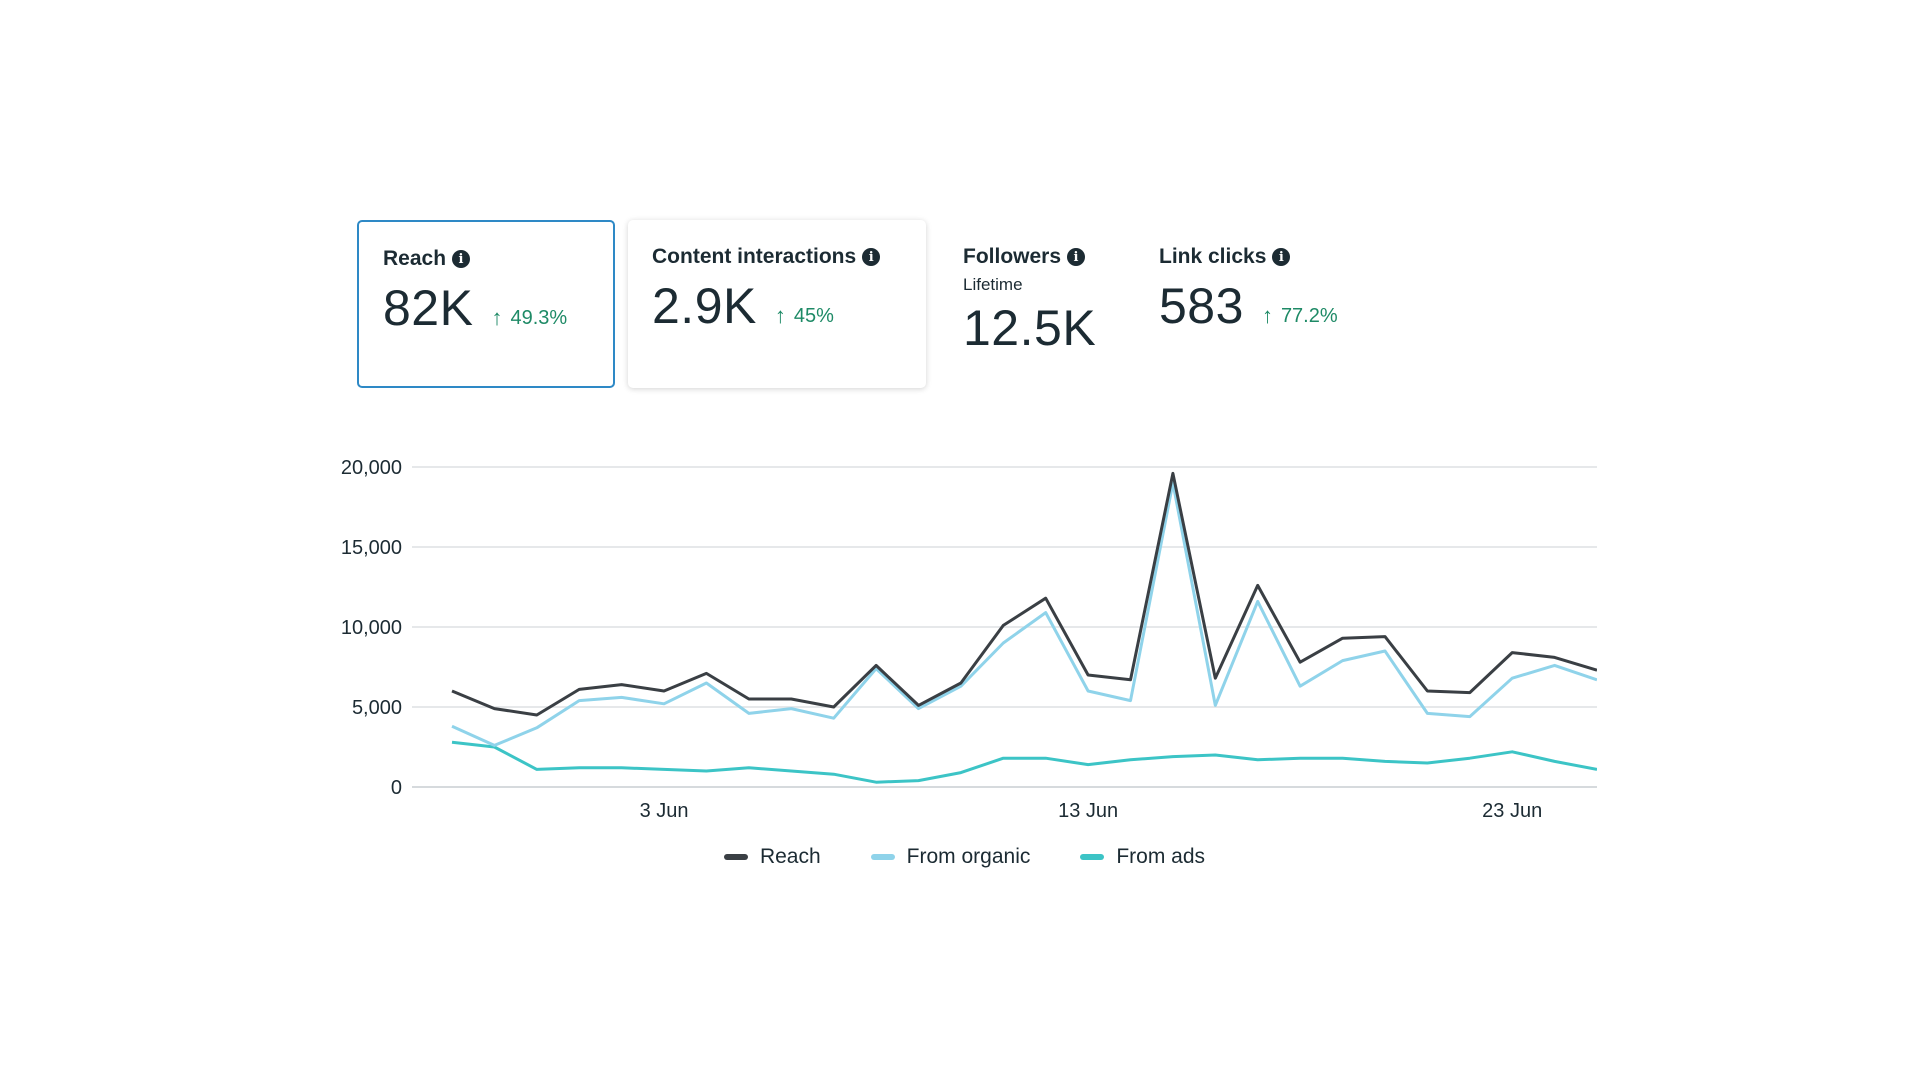 Image resolution: width=1920 pixels, height=1080 pixels. I want to click on reach-value: 82K, so click(428, 308).